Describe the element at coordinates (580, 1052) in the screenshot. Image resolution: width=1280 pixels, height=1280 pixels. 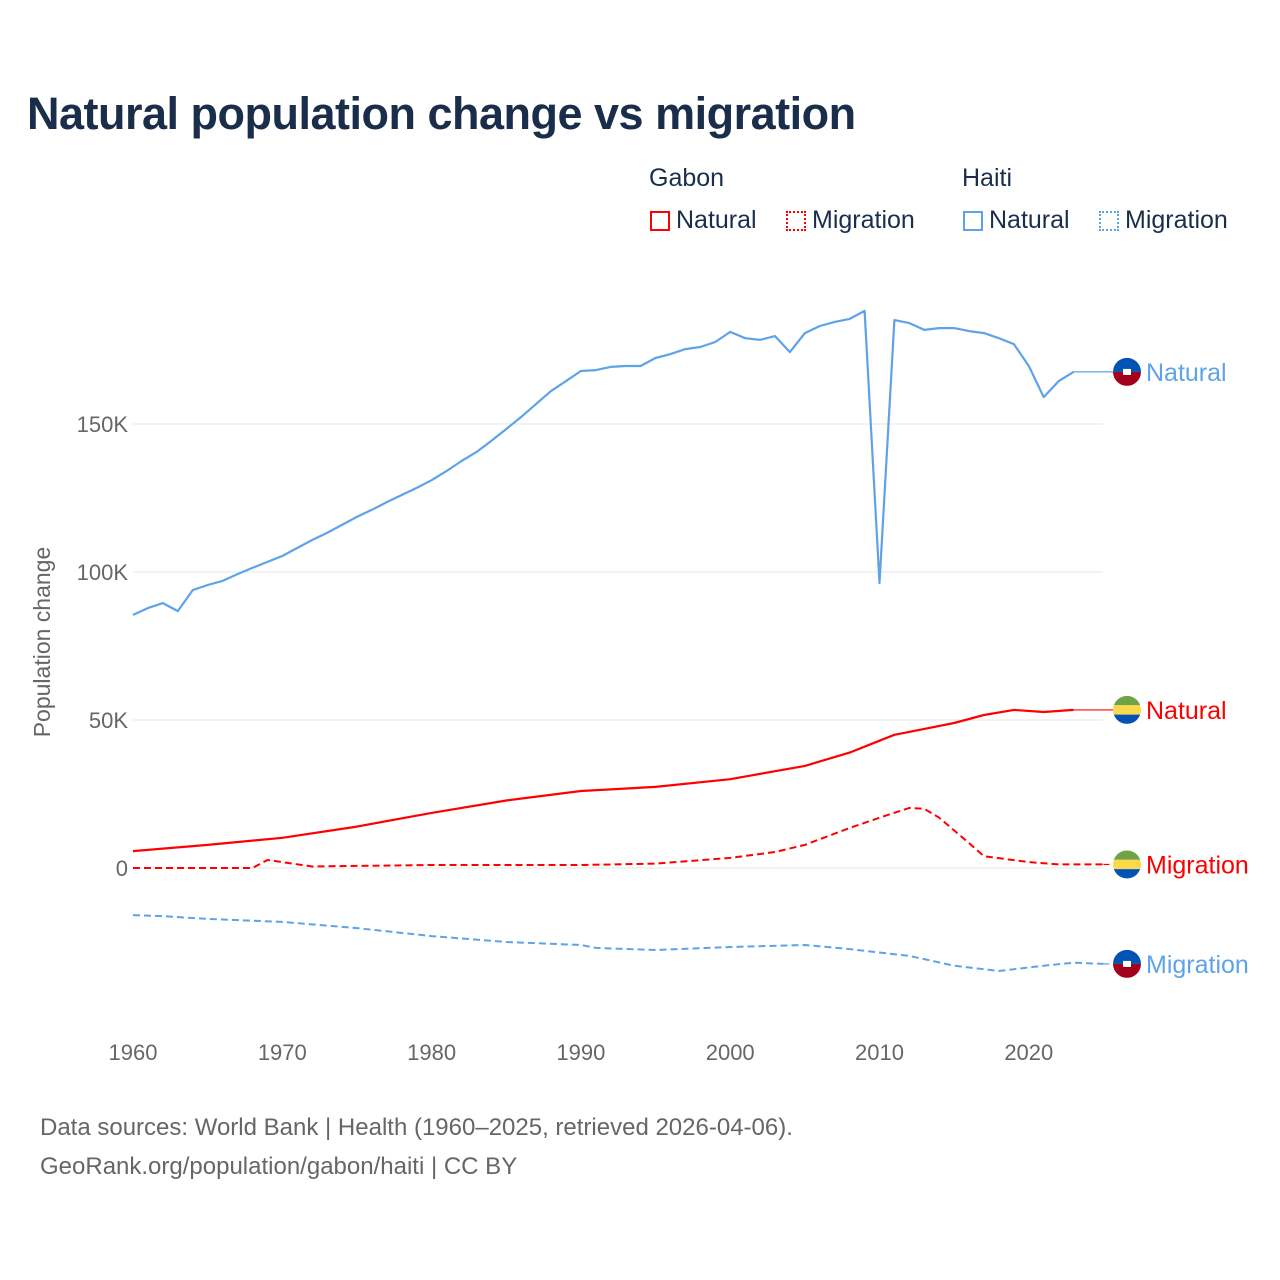
I see `x-tick-label: 1990` at that location.